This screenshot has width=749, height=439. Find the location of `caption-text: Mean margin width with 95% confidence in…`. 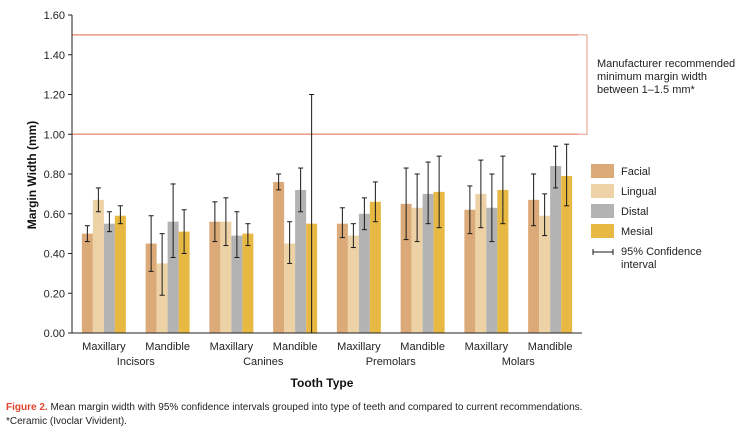

caption-text: Mean margin width with 95% confidence in… is located at coordinates (315, 407).